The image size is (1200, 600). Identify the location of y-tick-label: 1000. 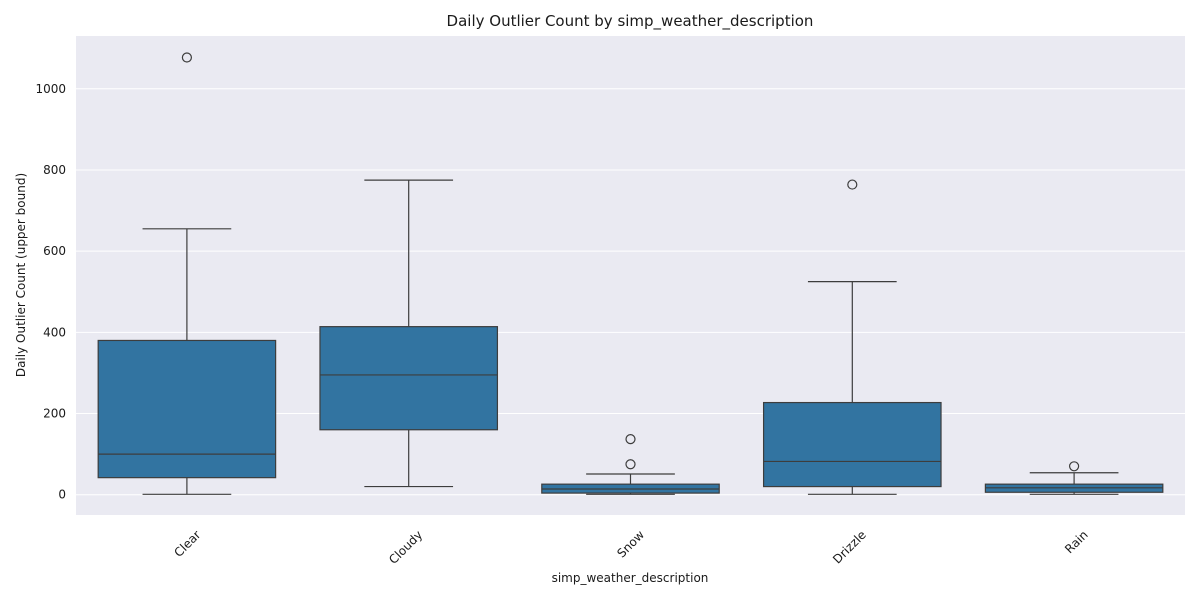
(50, 89).